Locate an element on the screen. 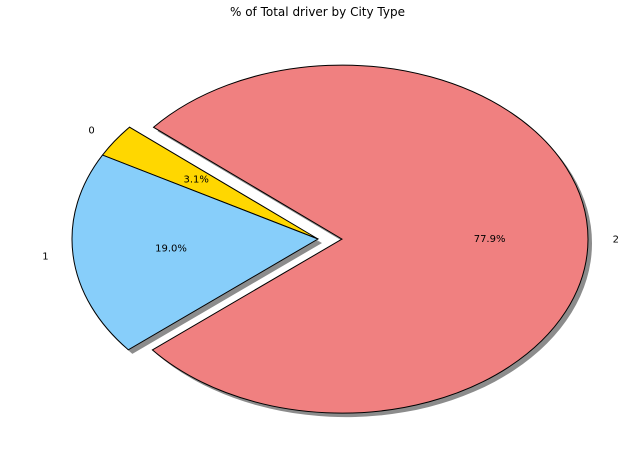 This screenshot has height=468, width=635. slice-2-percent-label: 77.9% is located at coordinates (490, 239).